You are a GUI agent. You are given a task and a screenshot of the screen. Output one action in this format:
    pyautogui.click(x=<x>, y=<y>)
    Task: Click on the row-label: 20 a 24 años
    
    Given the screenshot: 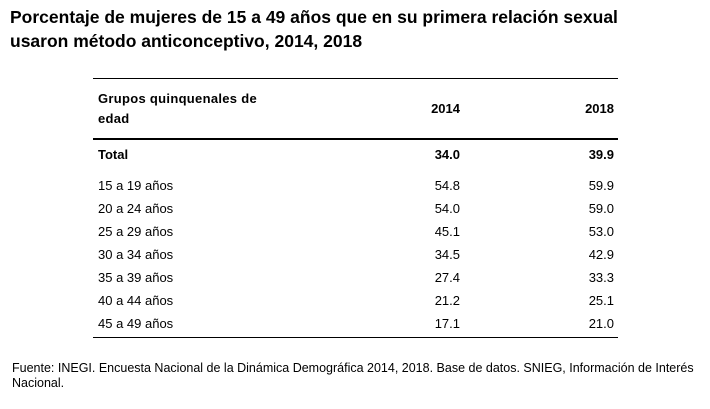 What is the action you would take?
    pyautogui.click(x=136, y=208)
    